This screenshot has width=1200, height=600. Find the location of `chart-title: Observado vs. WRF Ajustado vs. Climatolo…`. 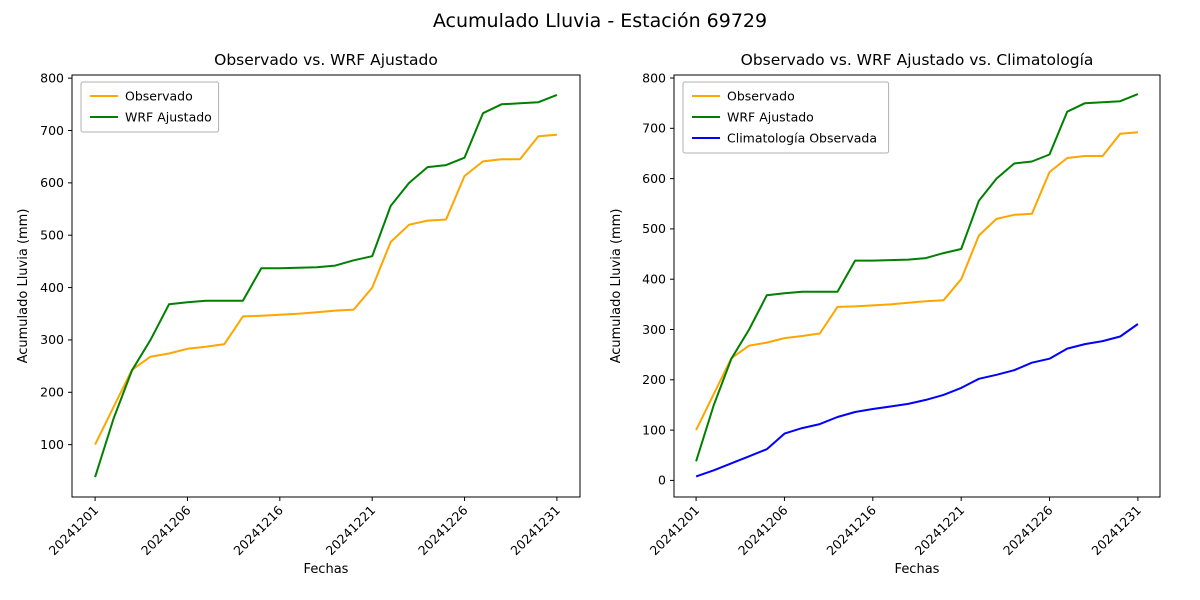

chart-title: Observado vs. WRF Ajustado vs. Climatolo… is located at coordinates (917, 60).